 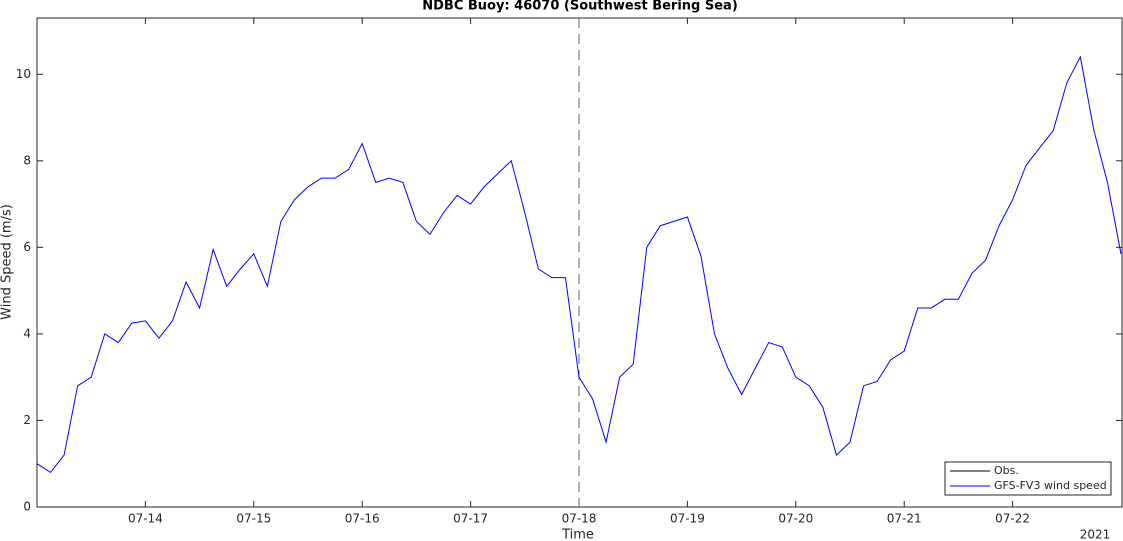 What do you see at coordinates (27, 247) in the screenshot?
I see `y-tick-label: 6` at bounding box center [27, 247].